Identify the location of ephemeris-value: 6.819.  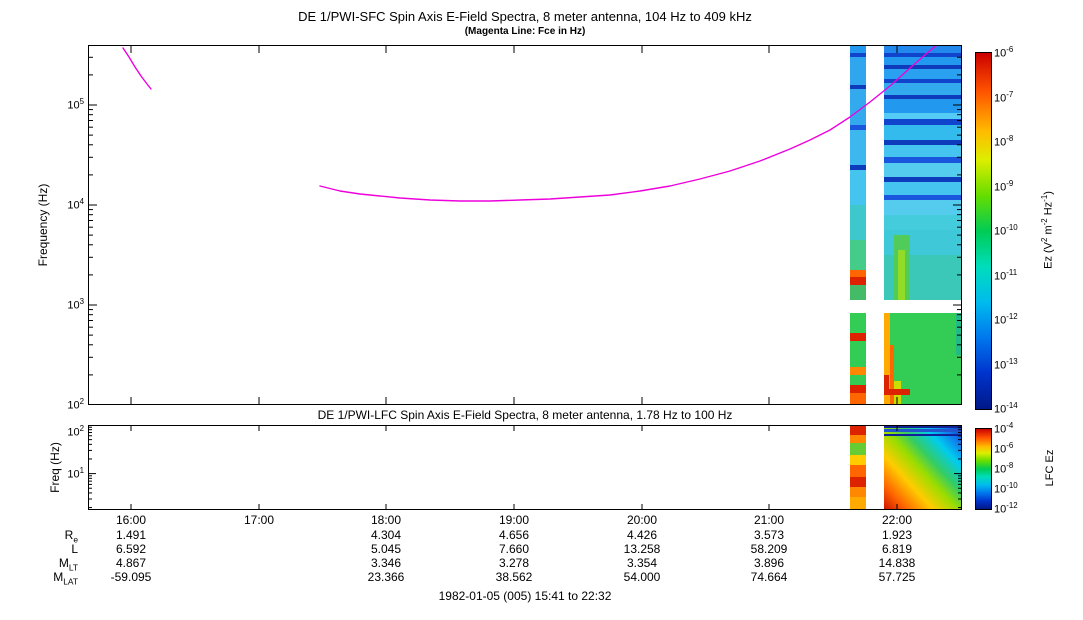
(897, 549).